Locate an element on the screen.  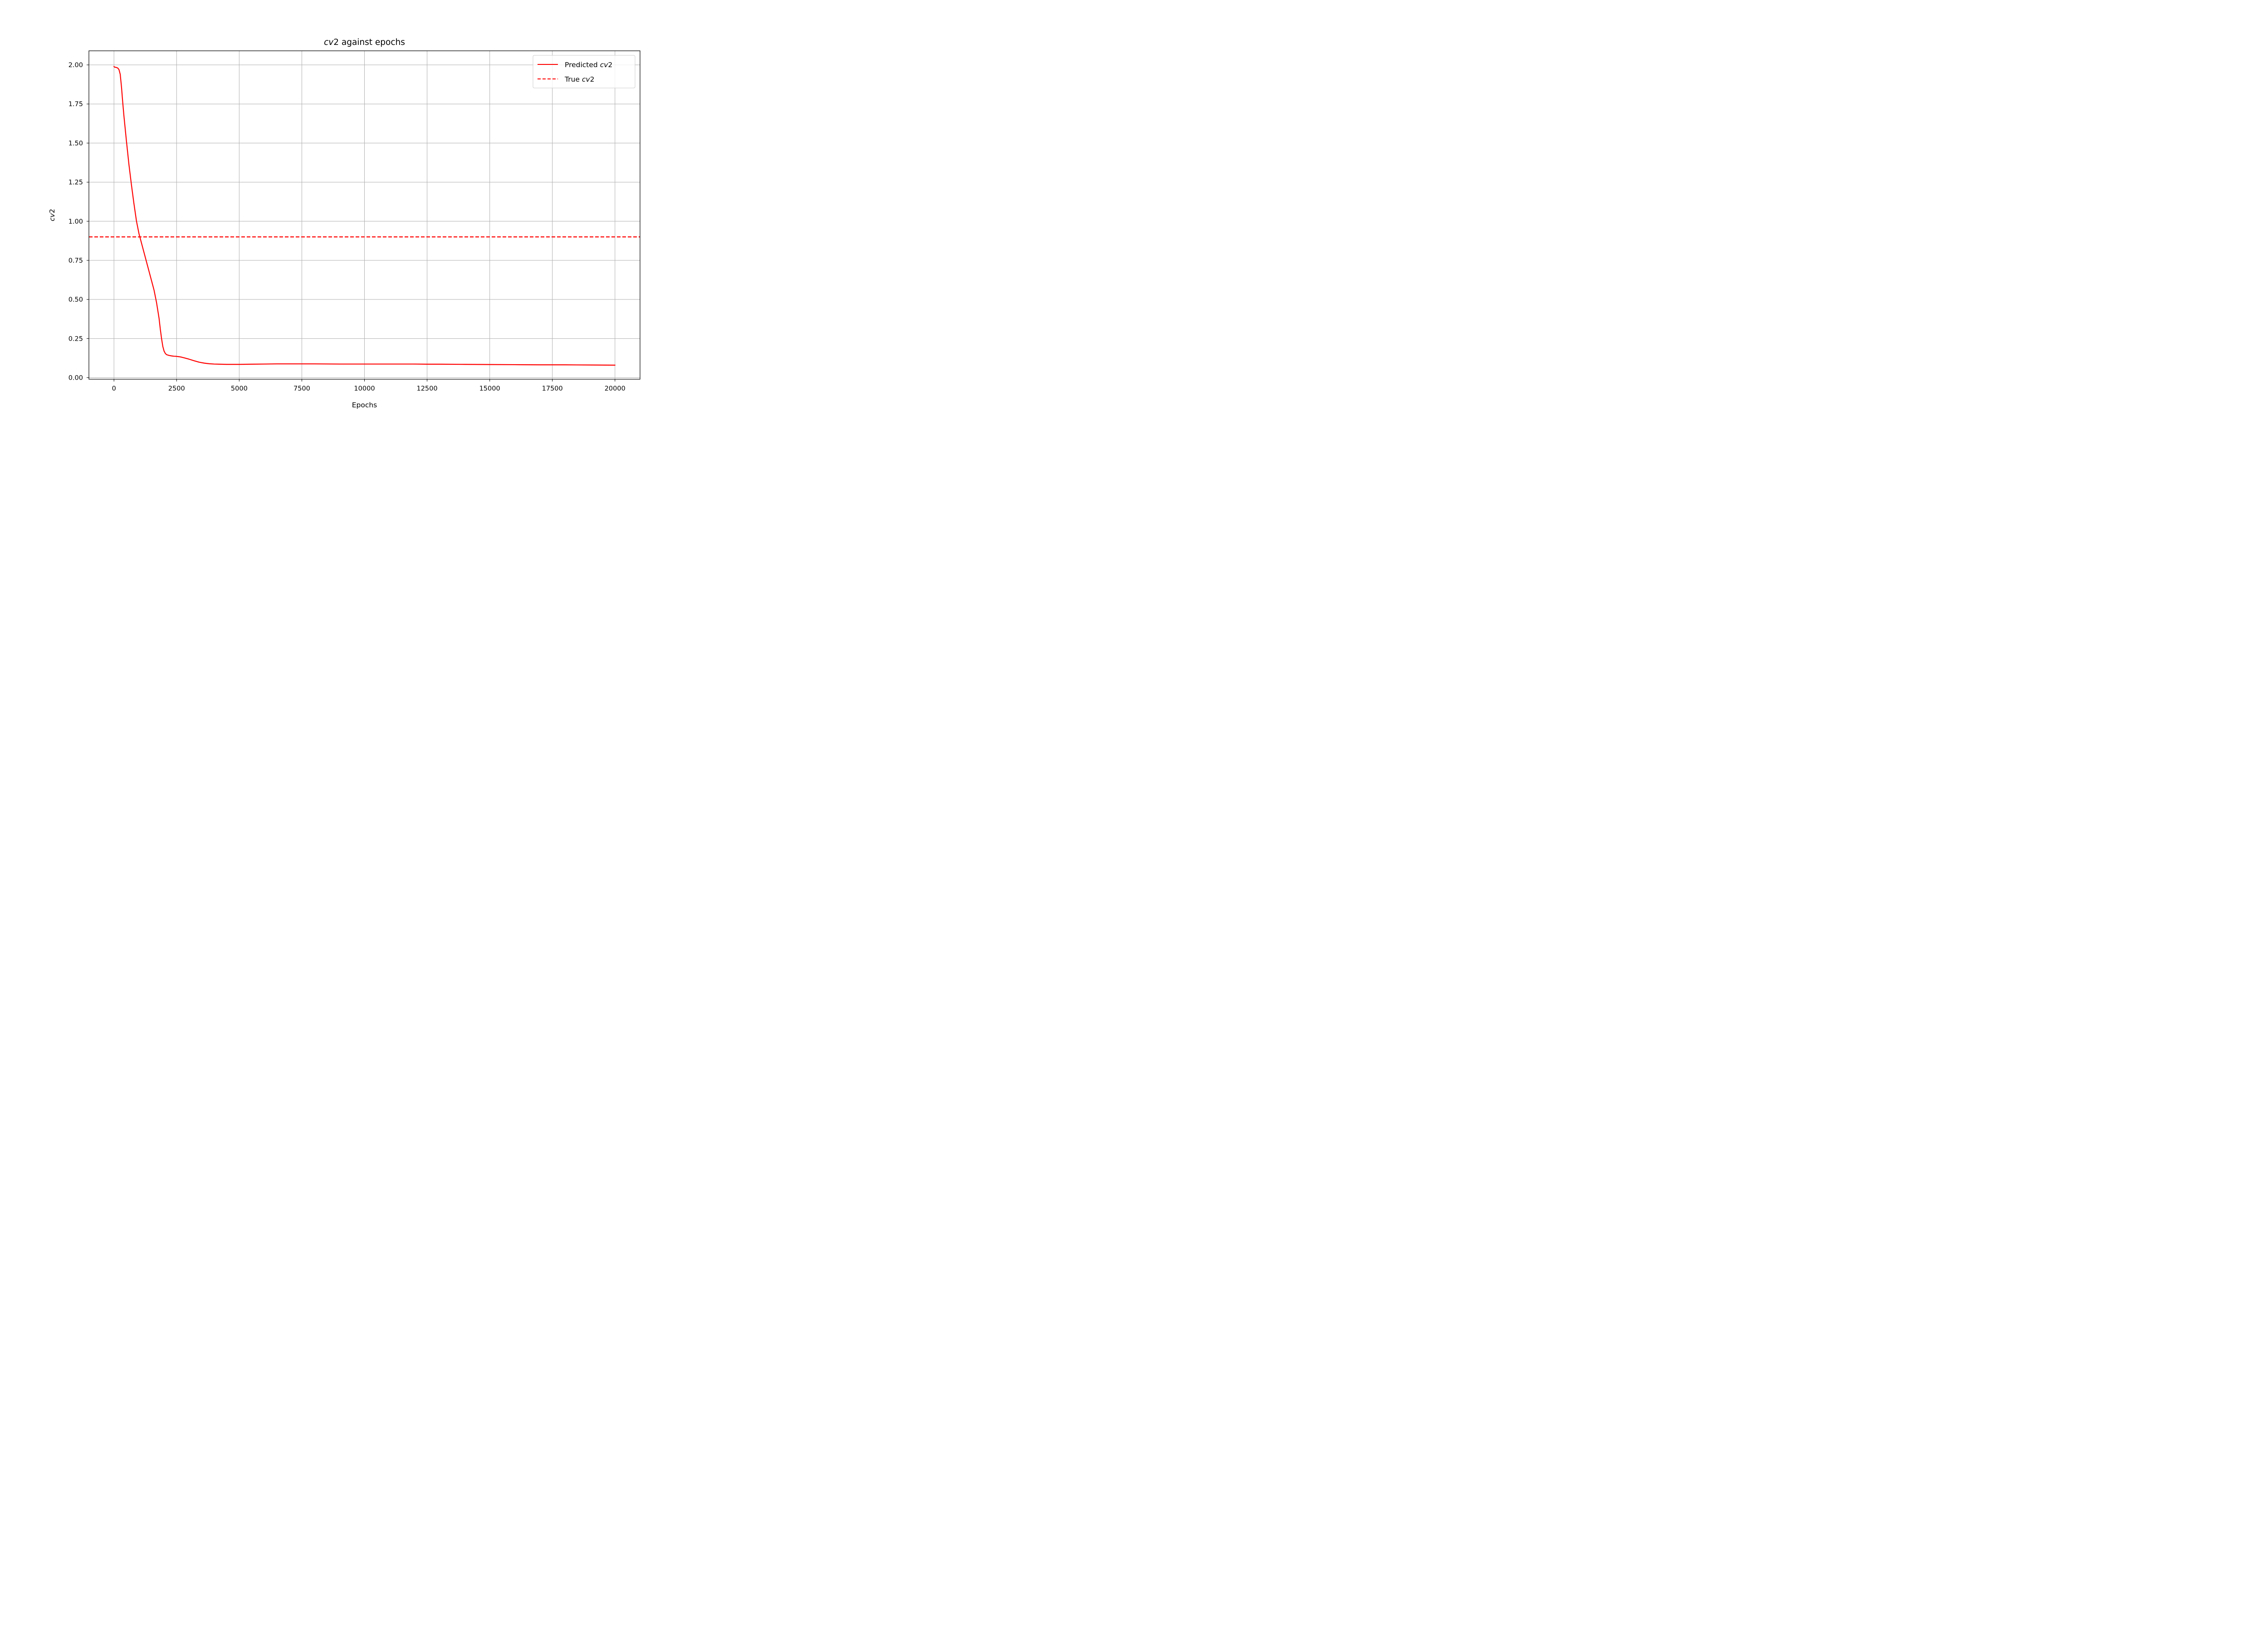
chart-title: cv2 against epochs is located at coordinates (365, 42).